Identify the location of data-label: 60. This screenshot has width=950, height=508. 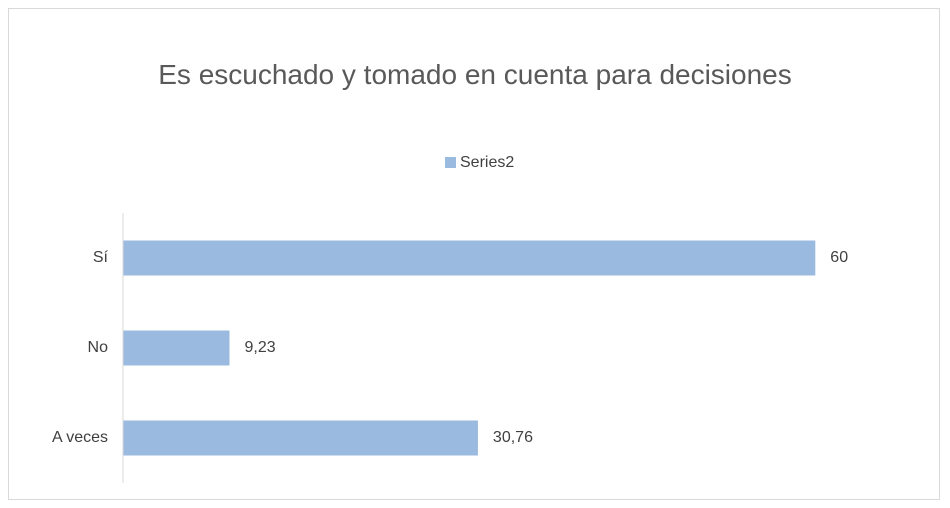
(839, 257).